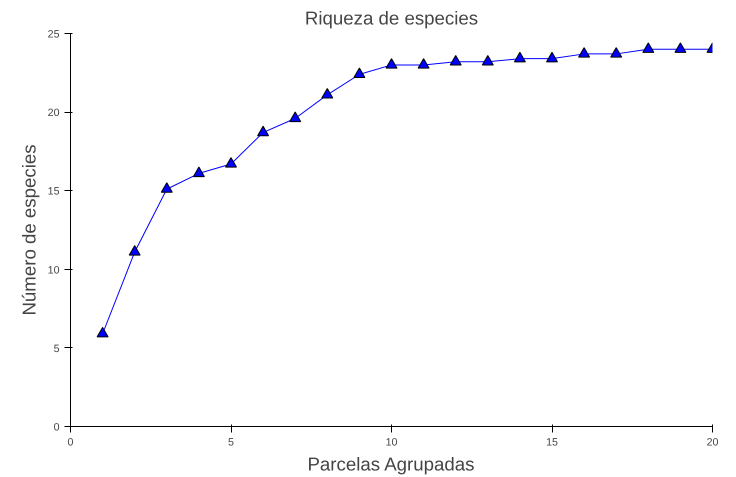  What do you see at coordinates (391, 18) in the screenshot?
I see `chart-title: Riqueza de especies` at bounding box center [391, 18].